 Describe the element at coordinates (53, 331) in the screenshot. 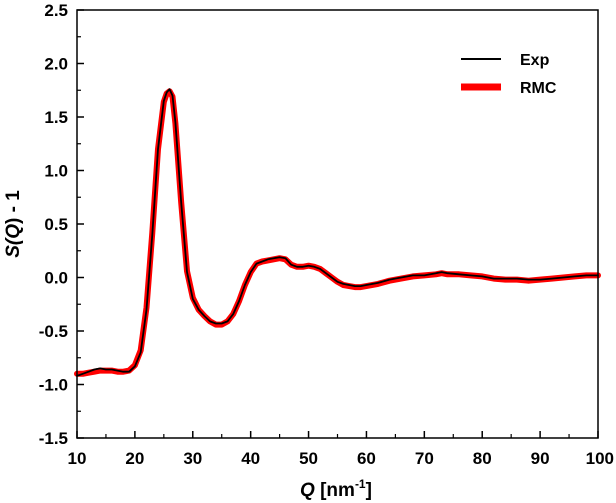

I see `y-tick-label: -0.5` at that location.